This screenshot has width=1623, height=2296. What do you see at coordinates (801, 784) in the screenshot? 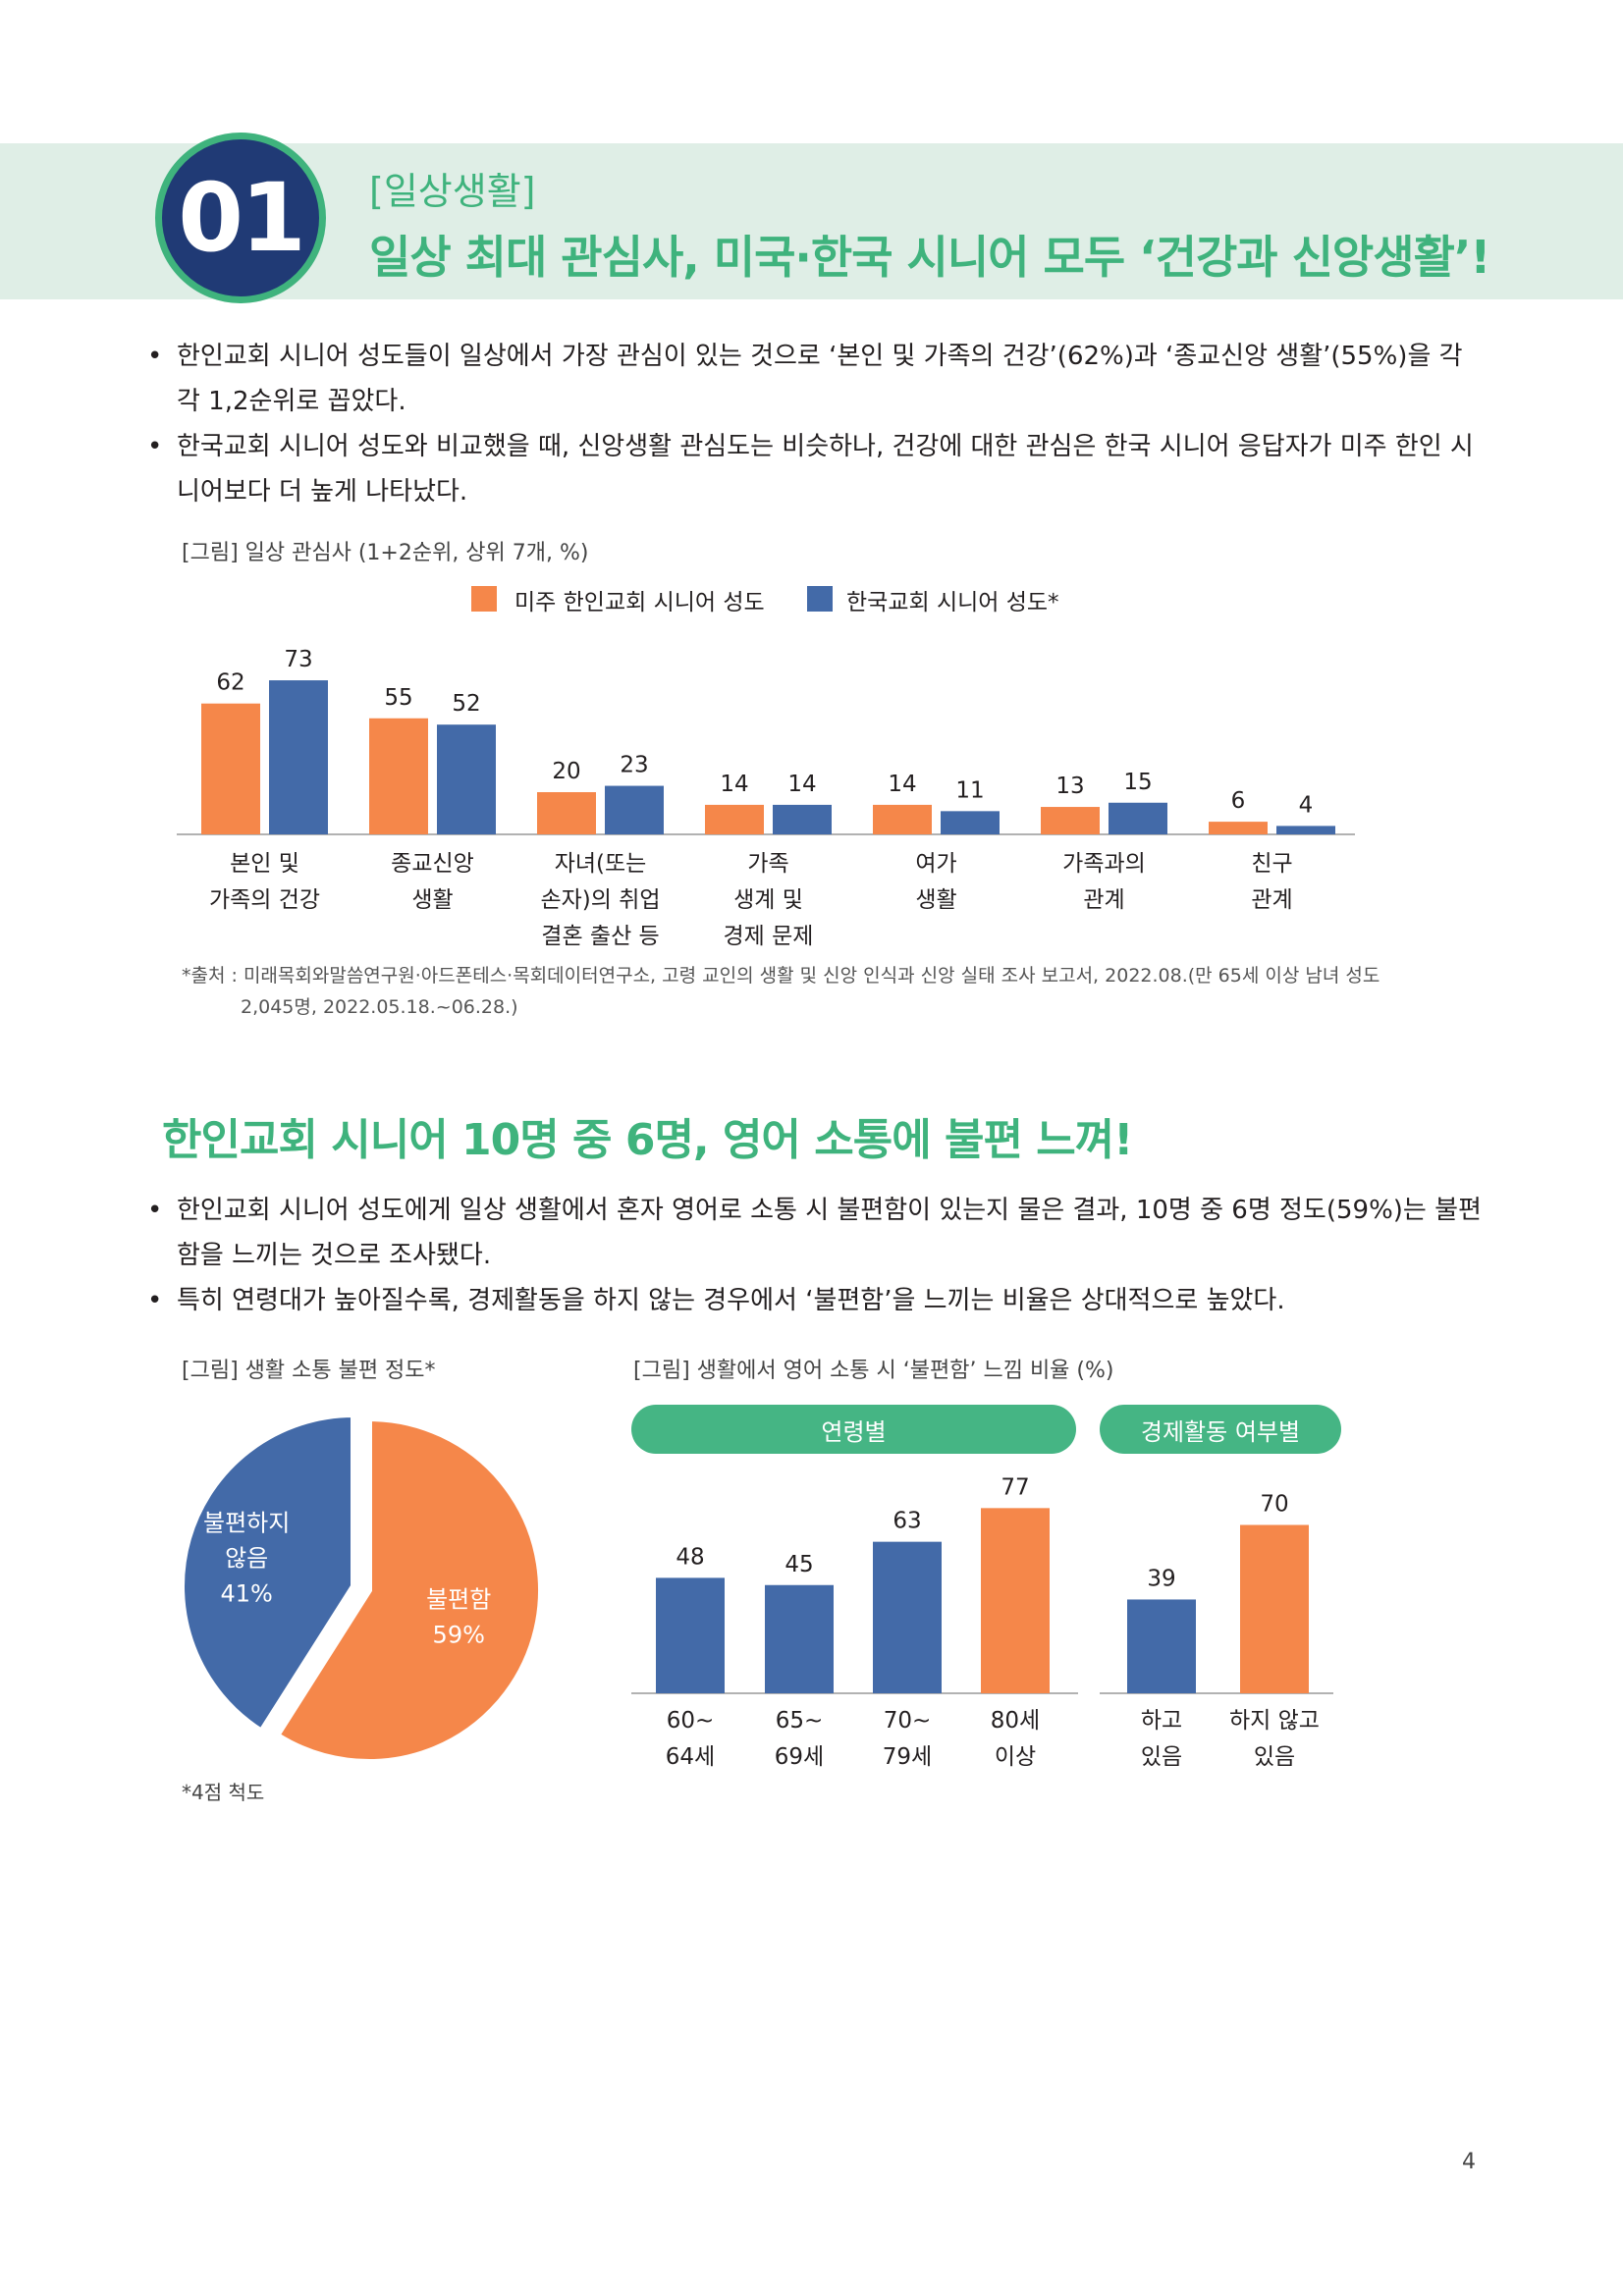
I see `bar-value-kr-3: 14` at bounding box center [801, 784].